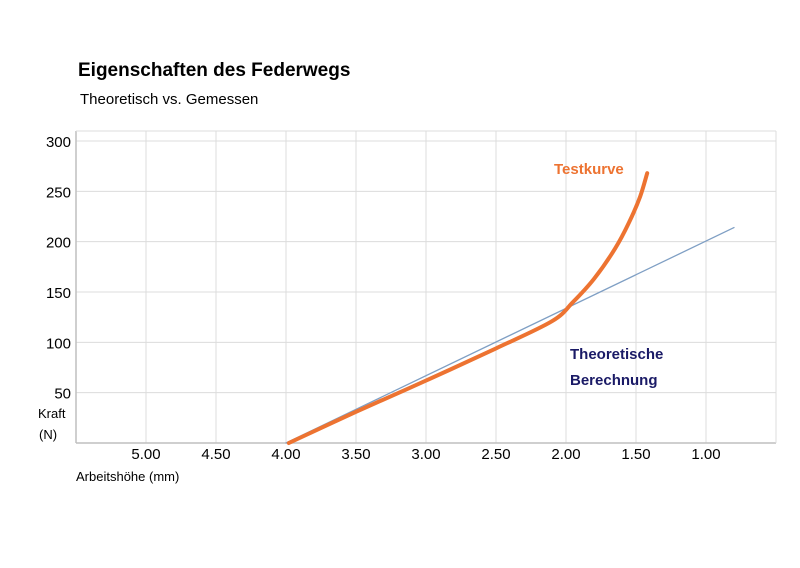 The width and height of the screenshot is (800, 568). What do you see at coordinates (565, 454) in the screenshot?
I see `x-tick-label-6: 2.00` at bounding box center [565, 454].